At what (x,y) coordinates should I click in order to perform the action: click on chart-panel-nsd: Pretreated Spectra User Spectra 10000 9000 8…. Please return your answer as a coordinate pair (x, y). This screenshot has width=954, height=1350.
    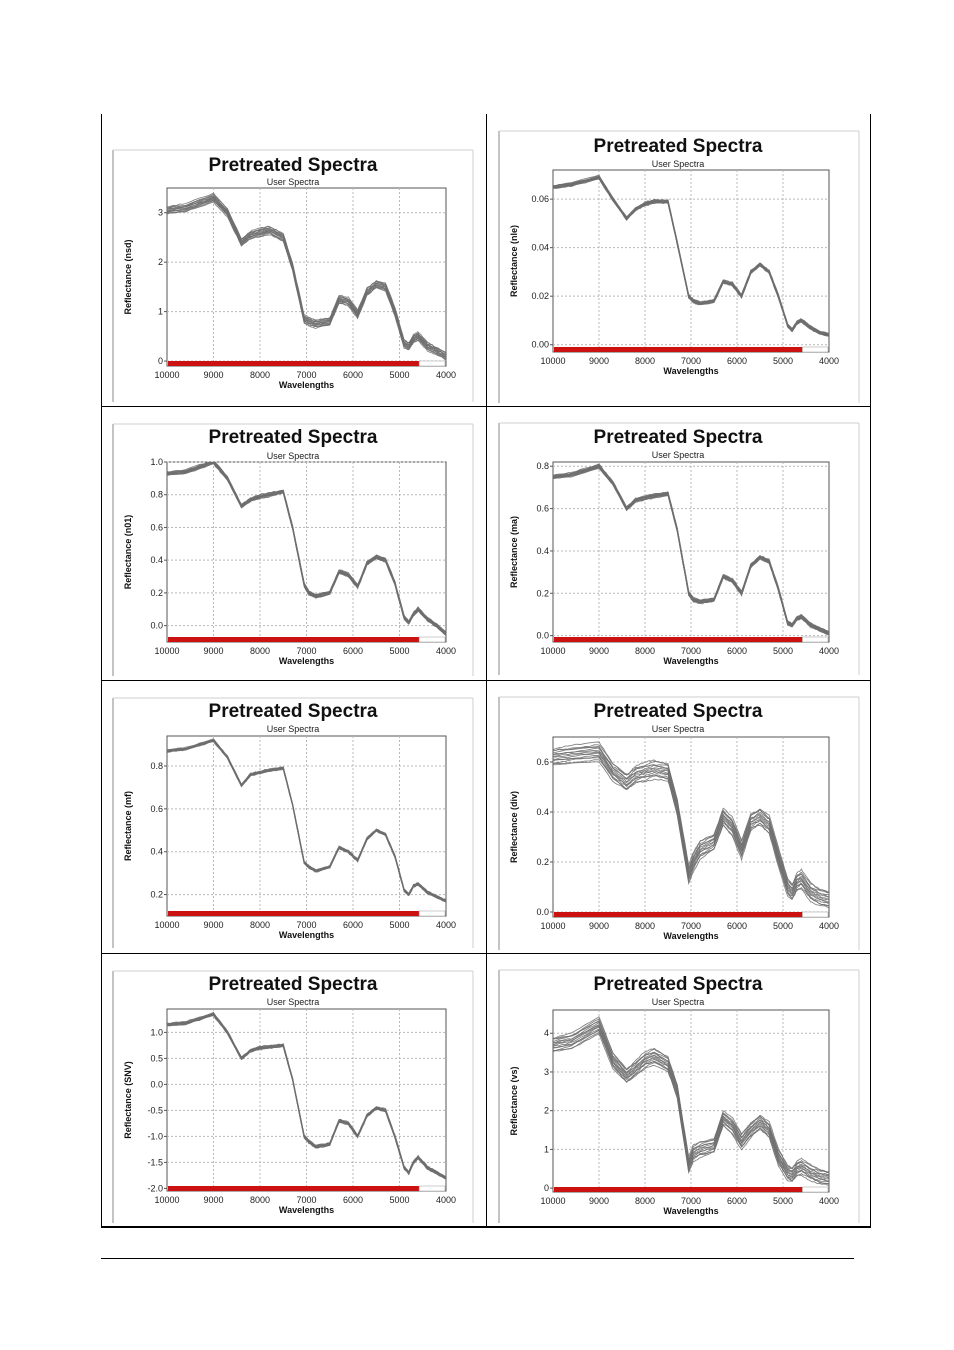
    Looking at the image, I should click on (293, 260).